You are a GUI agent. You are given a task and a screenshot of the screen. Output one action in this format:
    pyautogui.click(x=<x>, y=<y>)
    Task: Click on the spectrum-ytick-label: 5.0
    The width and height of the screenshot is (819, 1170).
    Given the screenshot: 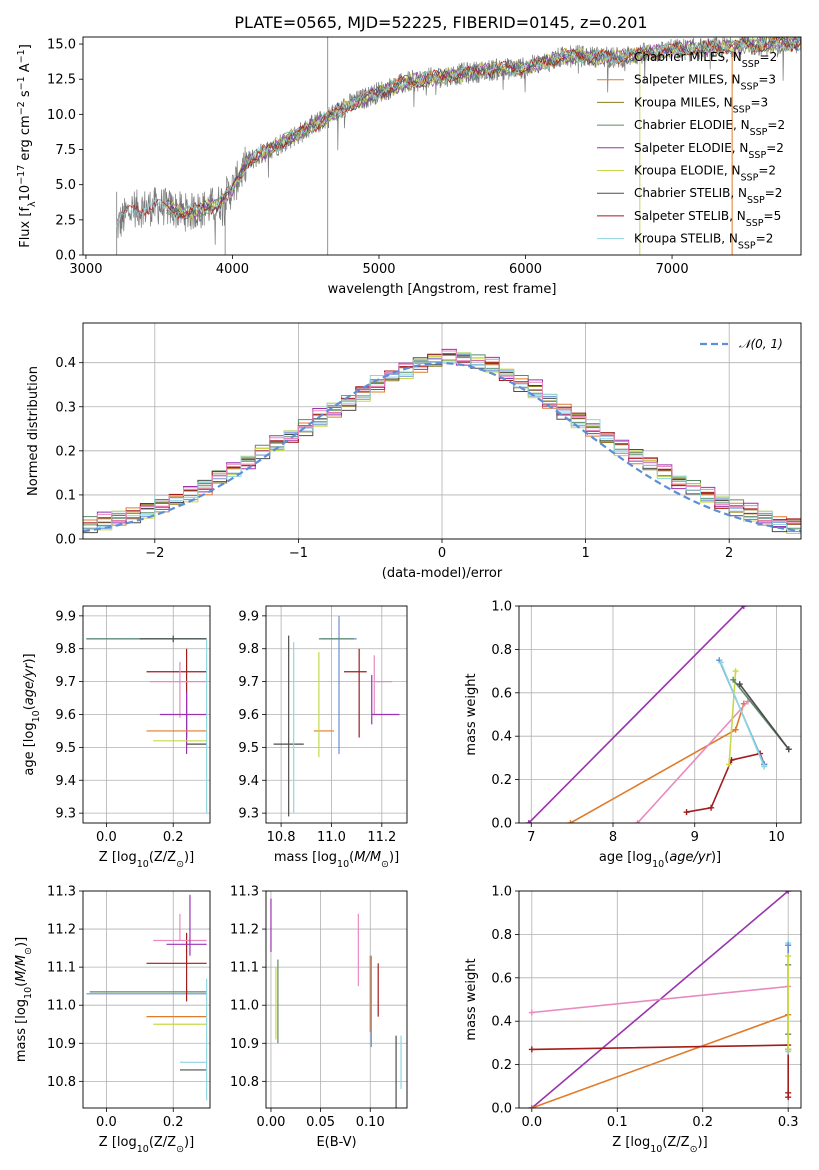 What is the action you would take?
    pyautogui.click(x=65, y=185)
    